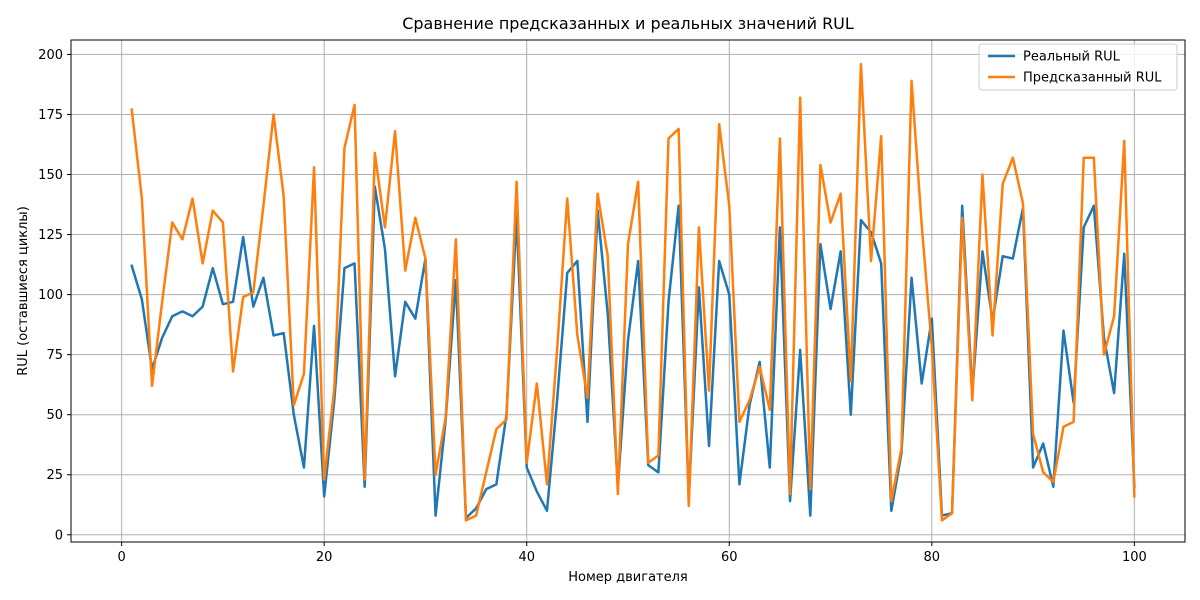  What do you see at coordinates (54, 355) in the screenshot?
I see `y-tick-label: 75` at bounding box center [54, 355].